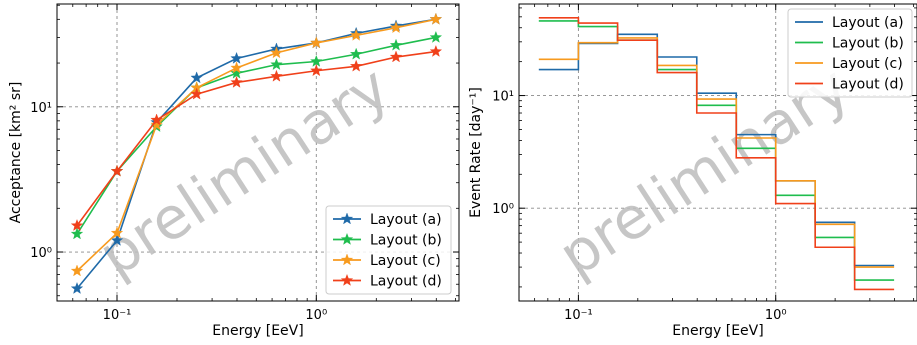 This screenshot has width=917, height=345. What do you see at coordinates (476, 152) in the screenshot?
I see `y-axis-label: Event Rate [day⁻¹]` at bounding box center [476, 152].